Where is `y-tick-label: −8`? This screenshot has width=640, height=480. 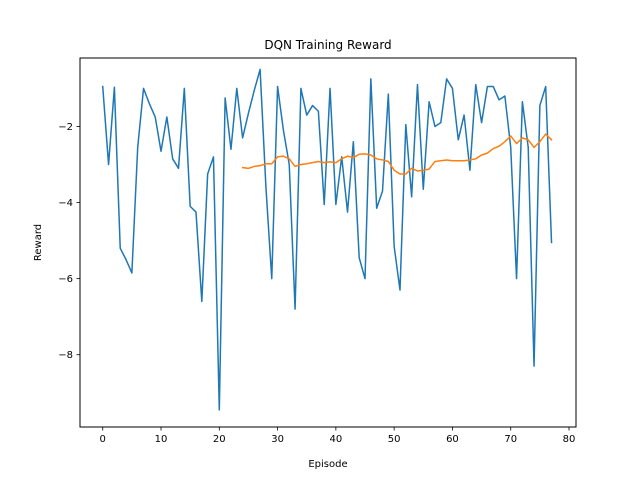 y-tick-label: −8 is located at coordinates (65, 355).